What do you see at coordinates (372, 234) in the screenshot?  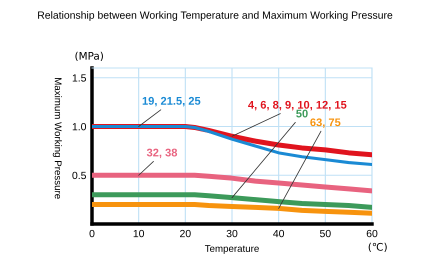 I see `x-tick-label: 60` at bounding box center [372, 234].